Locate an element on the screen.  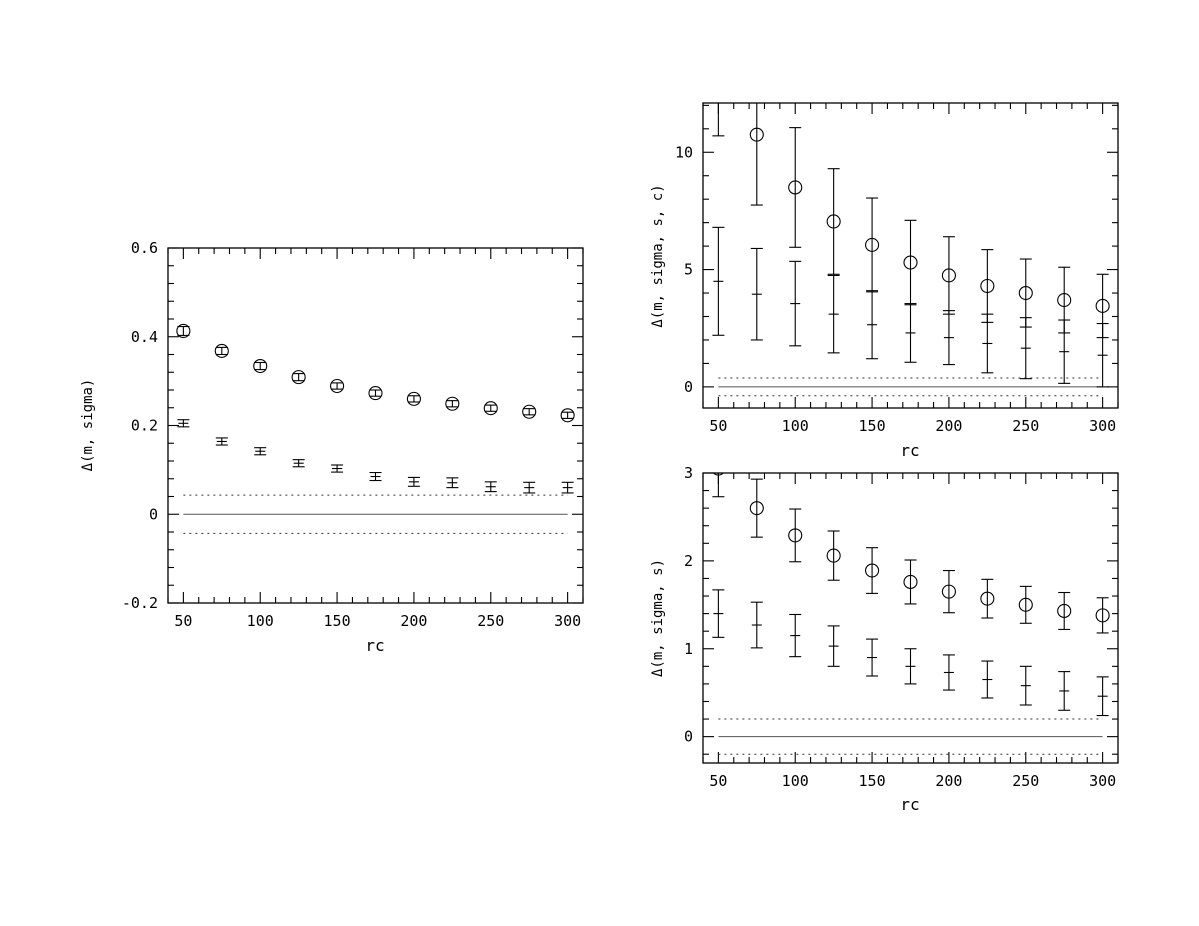
y-tick-label: 3 is located at coordinates (688, 473).